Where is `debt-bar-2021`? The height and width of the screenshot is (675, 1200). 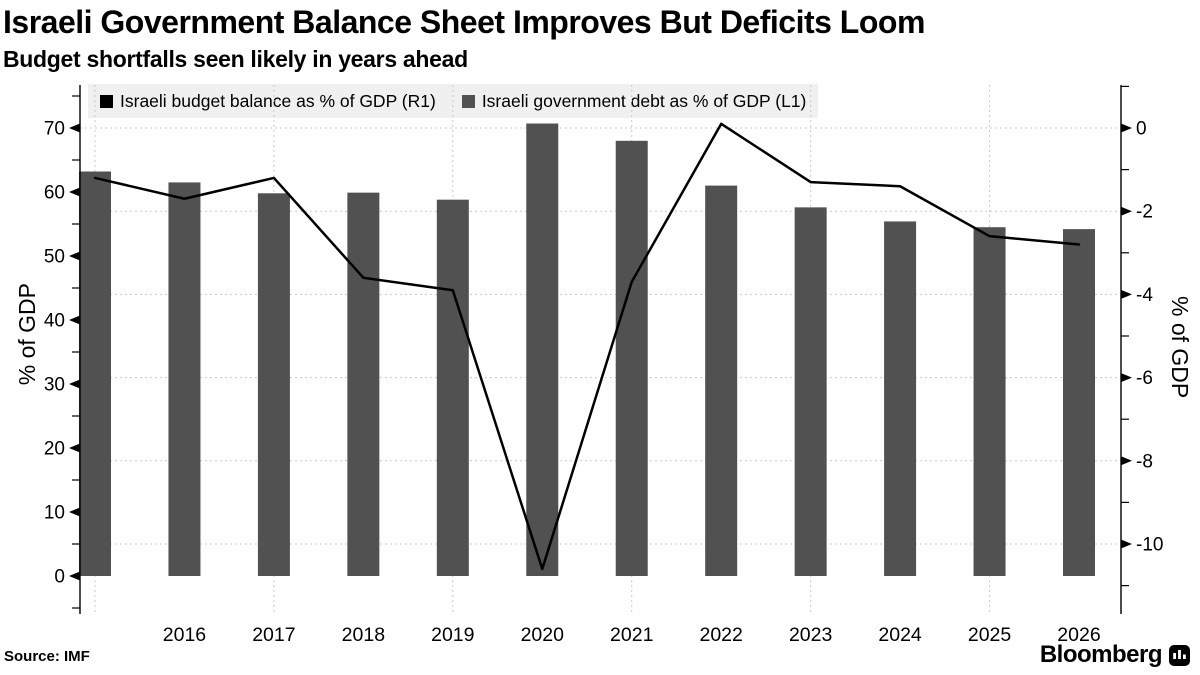 debt-bar-2021 is located at coordinates (631, 358).